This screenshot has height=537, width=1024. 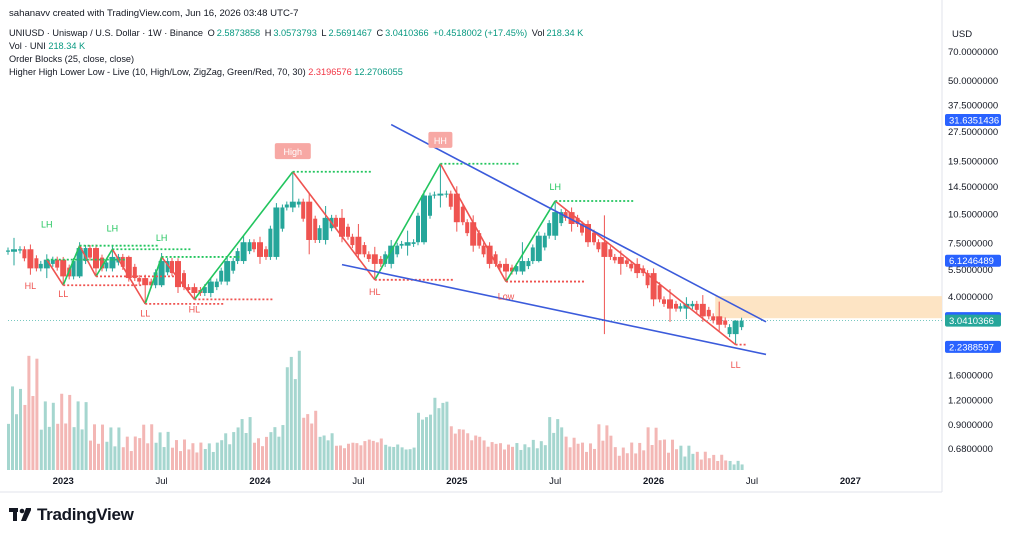 What do you see at coordinates (480, 33) in the screenshot?
I see `change-value: +0.4518002 (+17.45%)` at bounding box center [480, 33].